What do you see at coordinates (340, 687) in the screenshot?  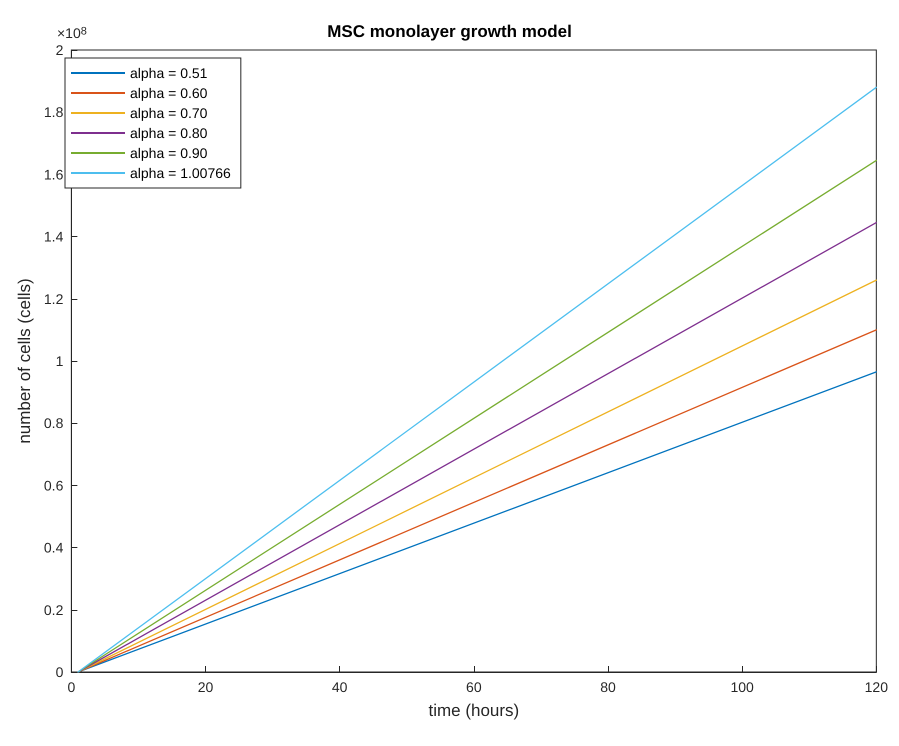 I see `x-tick-label: 40` at bounding box center [340, 687].